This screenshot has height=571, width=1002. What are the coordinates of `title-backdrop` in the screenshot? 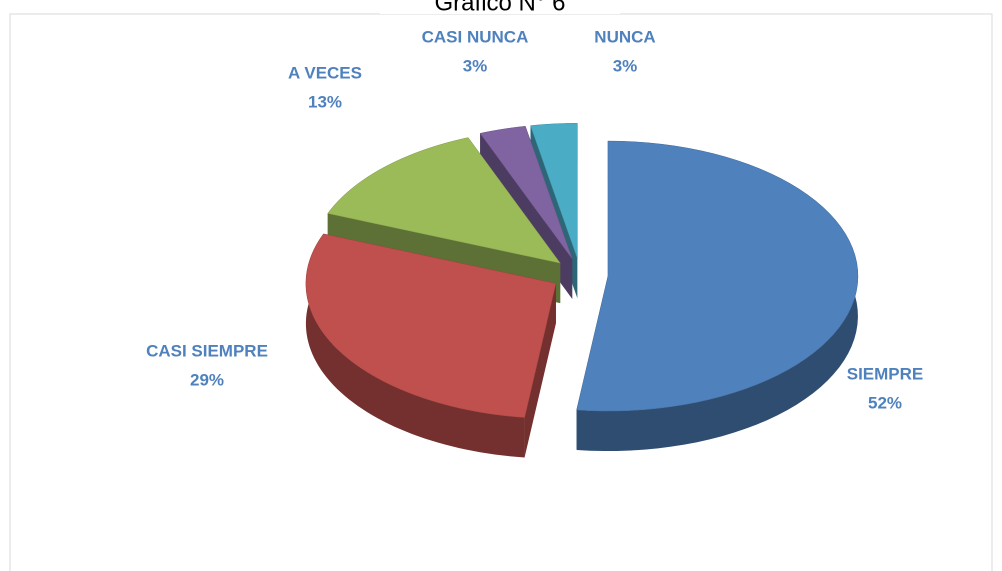 It's located at (500, 7).